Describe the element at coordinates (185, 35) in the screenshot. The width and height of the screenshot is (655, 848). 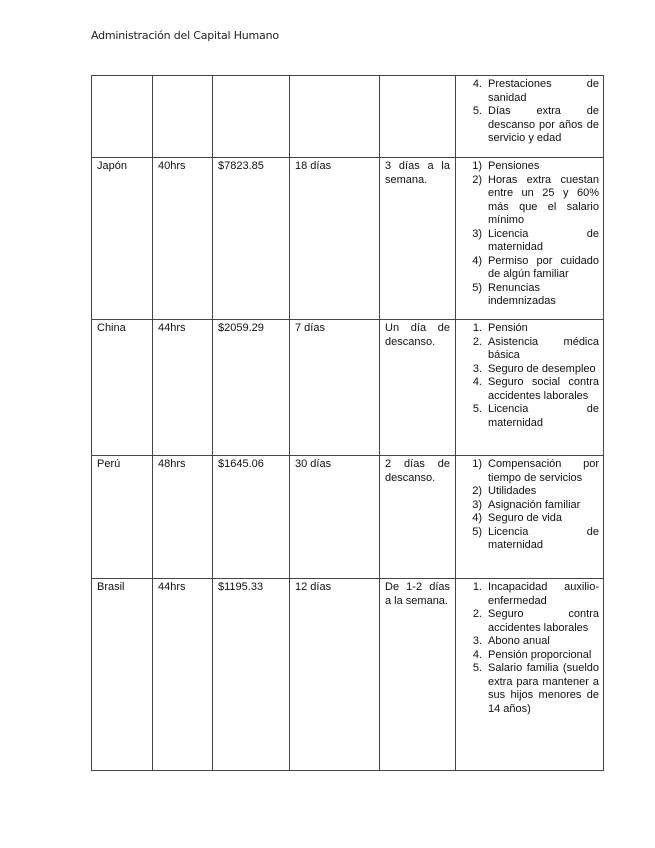
I see `page-header: Administración del Capital Humano` at that location.